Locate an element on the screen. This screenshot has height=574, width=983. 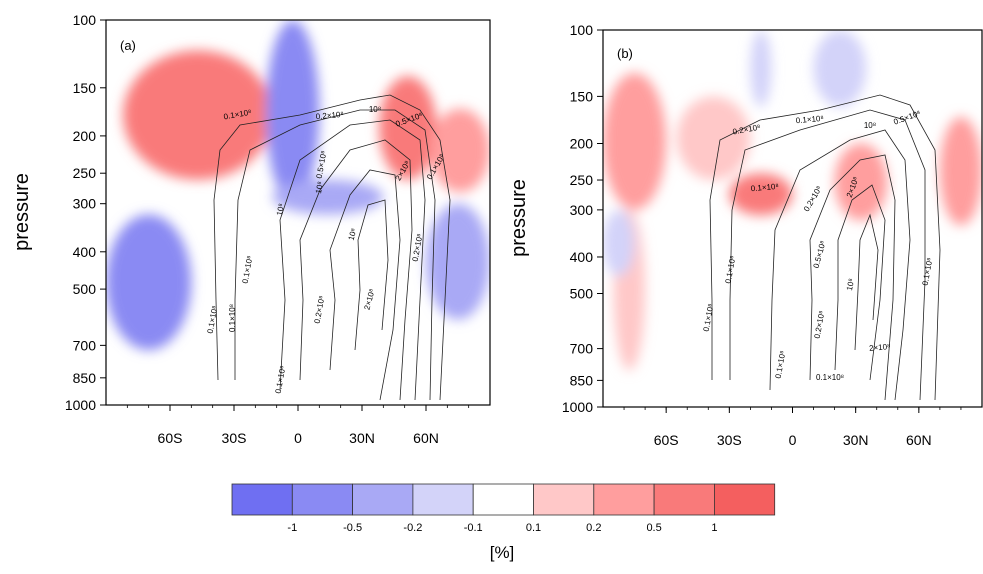
x-tick-label-a-60S: 60S is located at coordinates (170, 438).